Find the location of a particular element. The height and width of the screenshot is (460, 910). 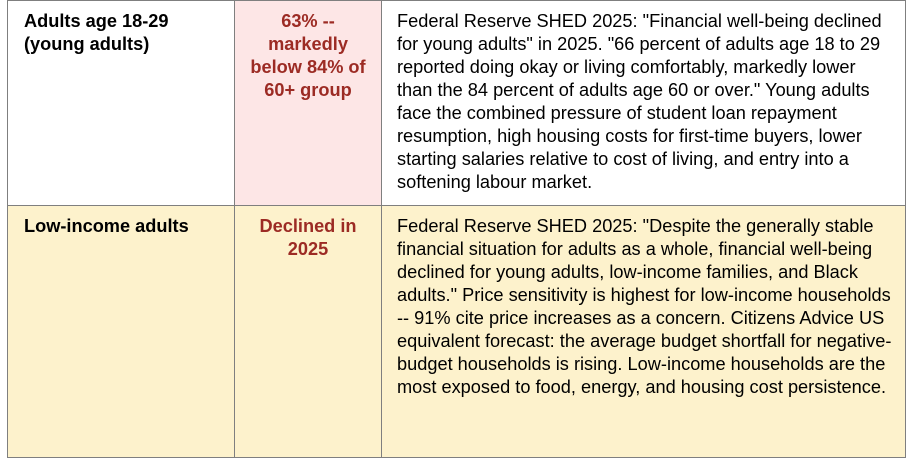

group-cell: Adults age 18-29 (young adults) is located at coordinates (121, 103).